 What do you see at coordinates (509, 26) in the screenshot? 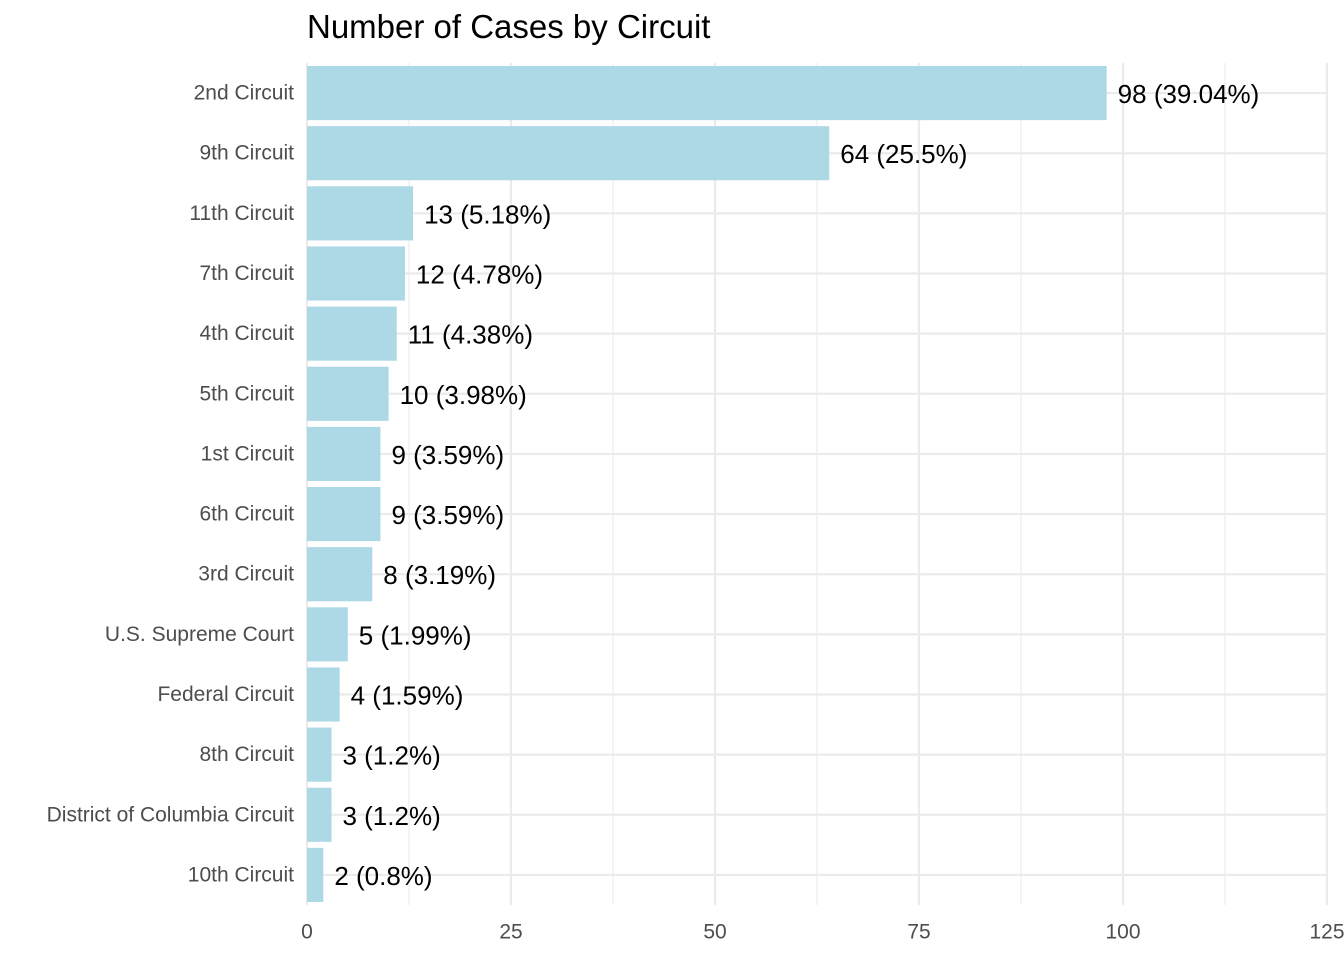
I see `chart-title: Number of Cases by Circuit` at bounding box center [509, 26].